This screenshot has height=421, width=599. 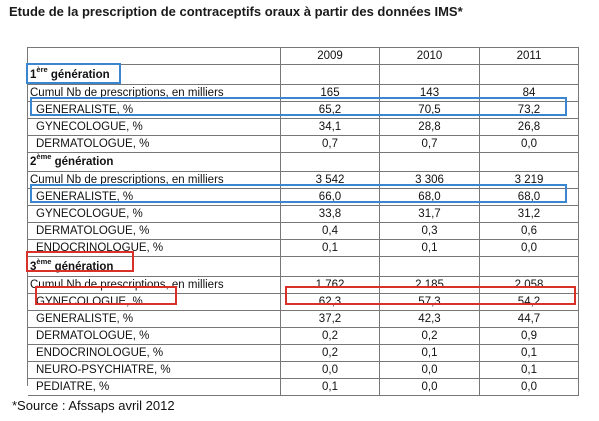 I want to click on table-cell: 0,9, so click(x=529, y=336).